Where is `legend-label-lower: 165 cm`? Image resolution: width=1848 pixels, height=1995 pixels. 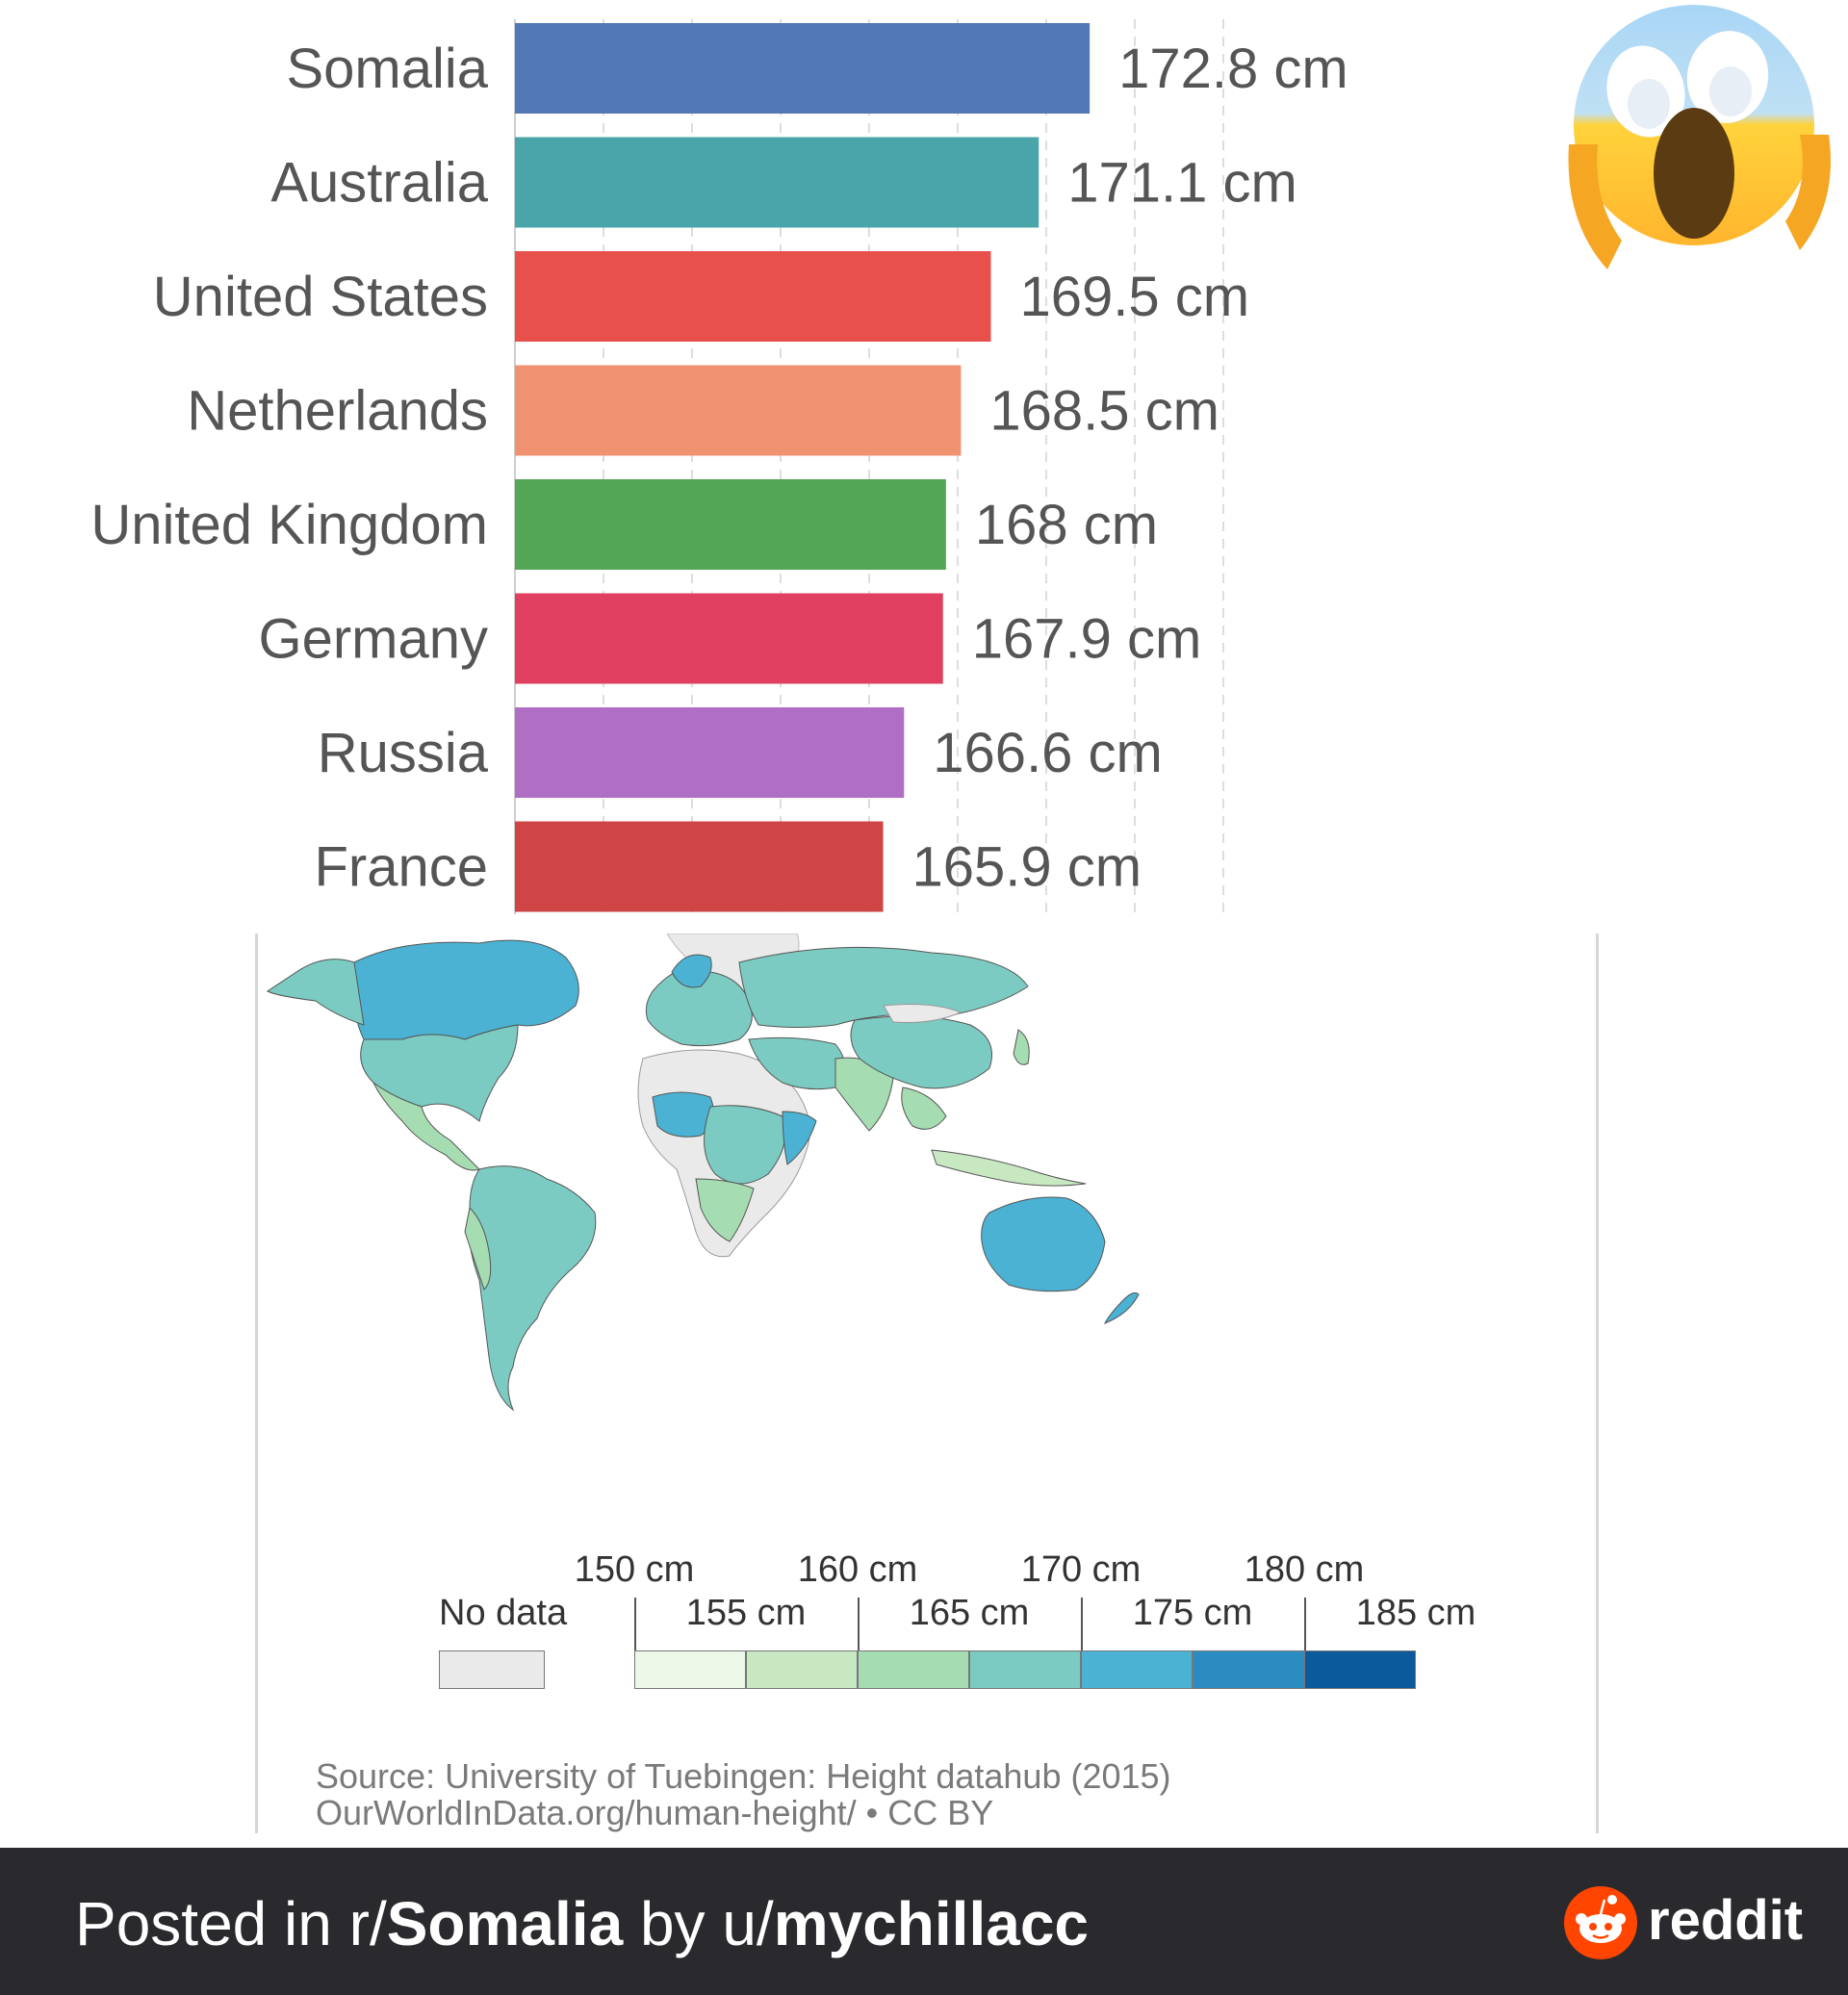
legend-label-lower: 165 cm is located at coordinates (969, 1613).